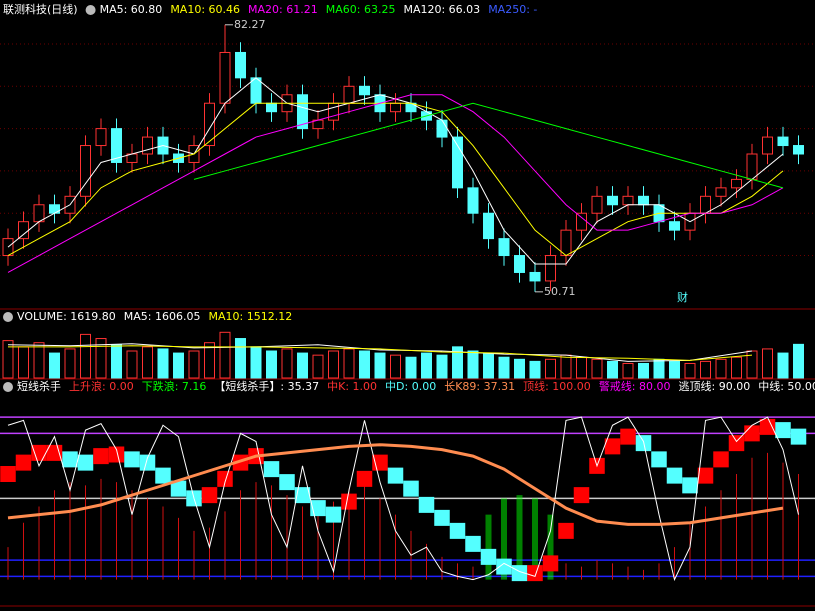 This screenshot has width=815, height=611. What do you see at coordinates (479, 386) in the screenshot?
I see `legend-entry: 长K89: 37.31` at bounding box center [479, 386].